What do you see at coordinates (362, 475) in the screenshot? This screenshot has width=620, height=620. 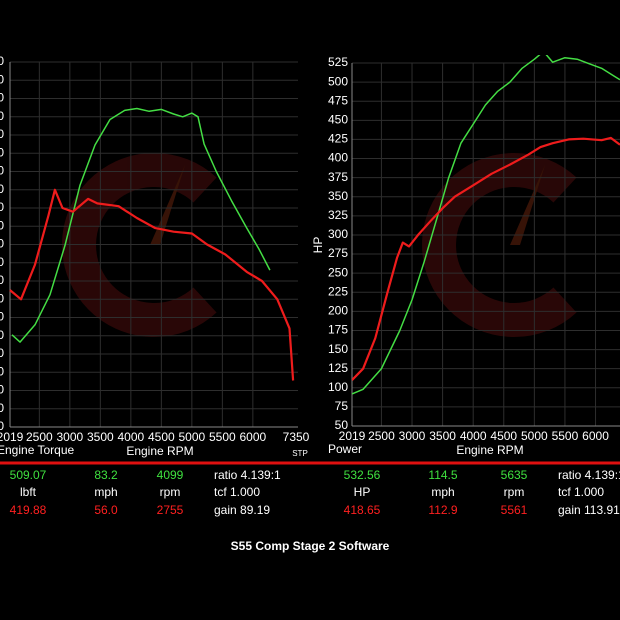 I see `stat-text: 532.56` at bounding box center [362, 475].